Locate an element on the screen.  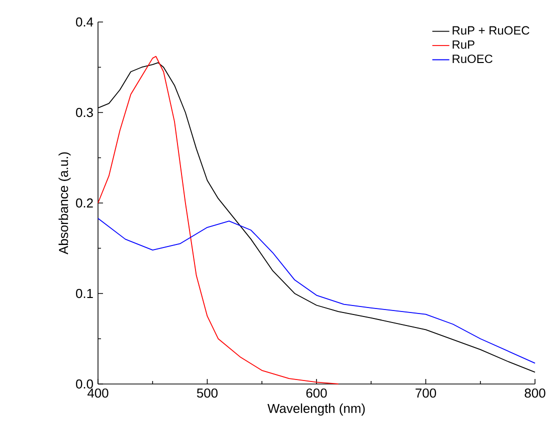
y-tick-label: 0.0 is located at coordinates (84, 384).